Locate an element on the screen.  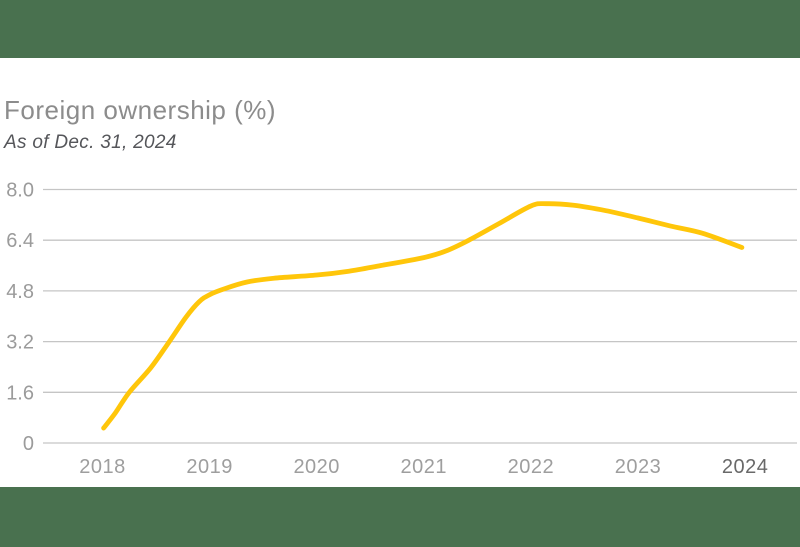
x-tick-label: 2023 is located at coordinates (638, 467).